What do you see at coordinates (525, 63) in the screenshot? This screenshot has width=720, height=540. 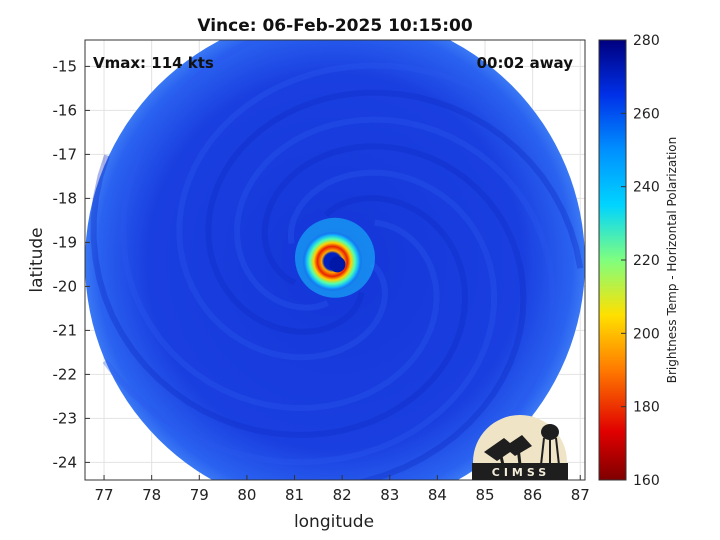 I see `time-away-annotation: 00:02 away` at bounding box center [525, 63].